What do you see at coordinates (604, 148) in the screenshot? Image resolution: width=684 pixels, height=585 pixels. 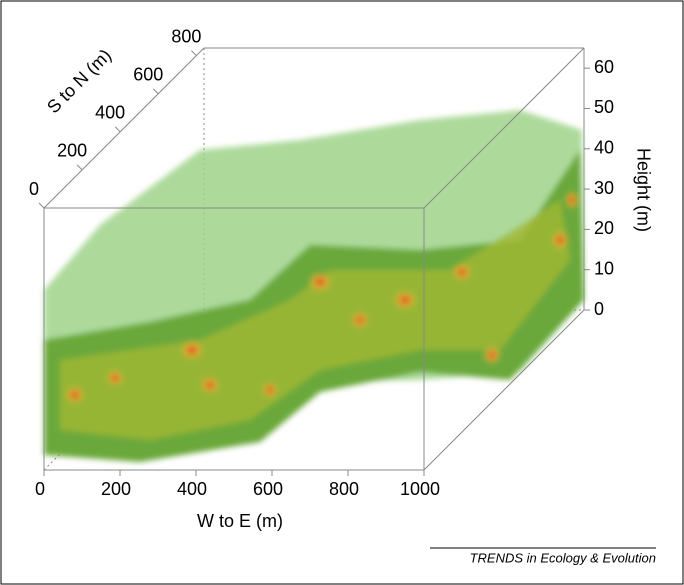 I see `z-tick-label: 40` at bounding box center [604, 148].